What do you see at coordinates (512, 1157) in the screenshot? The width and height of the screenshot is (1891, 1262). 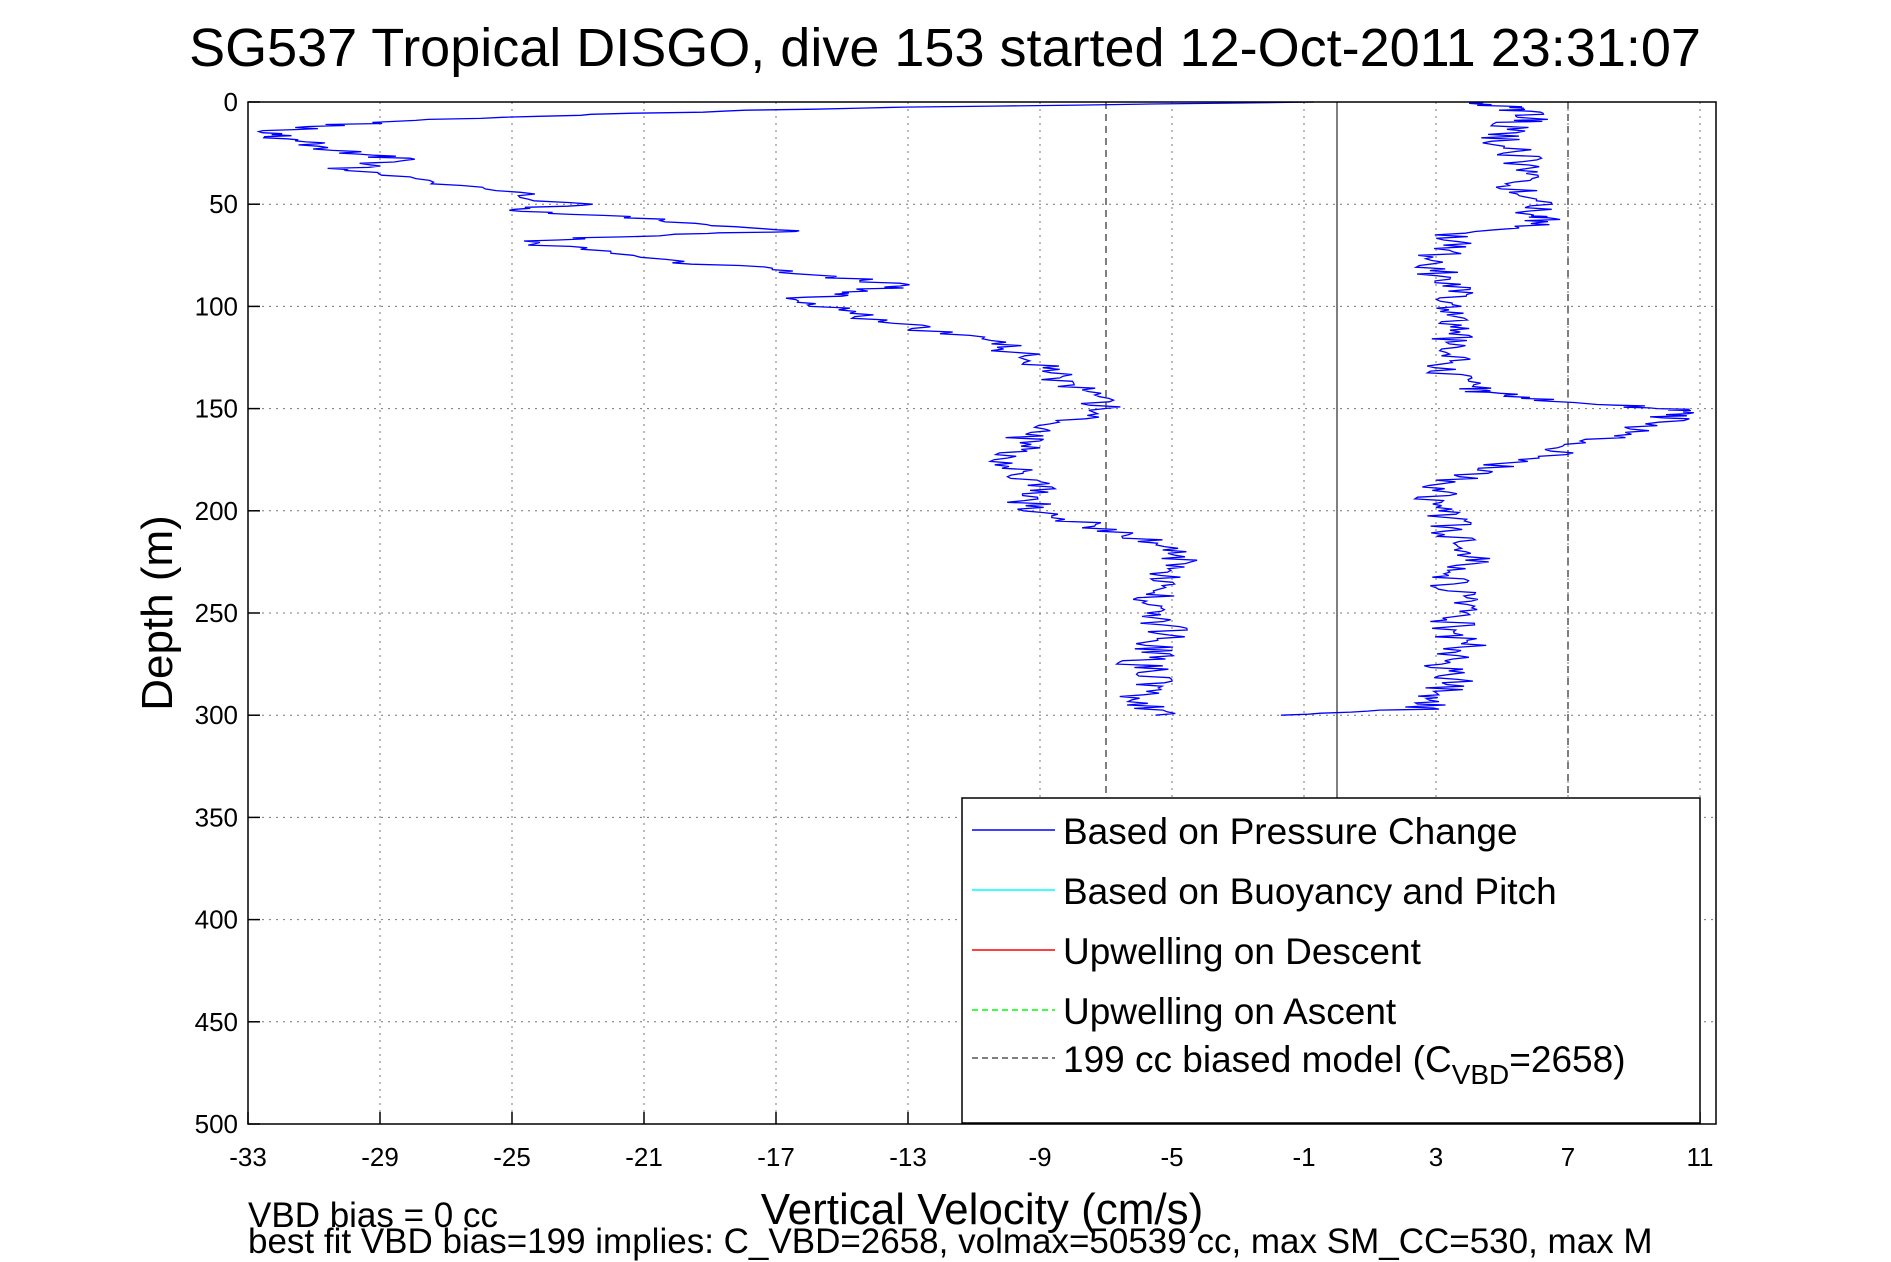 I see `x-tick-label: -25` at bounding box center [512, 1157].